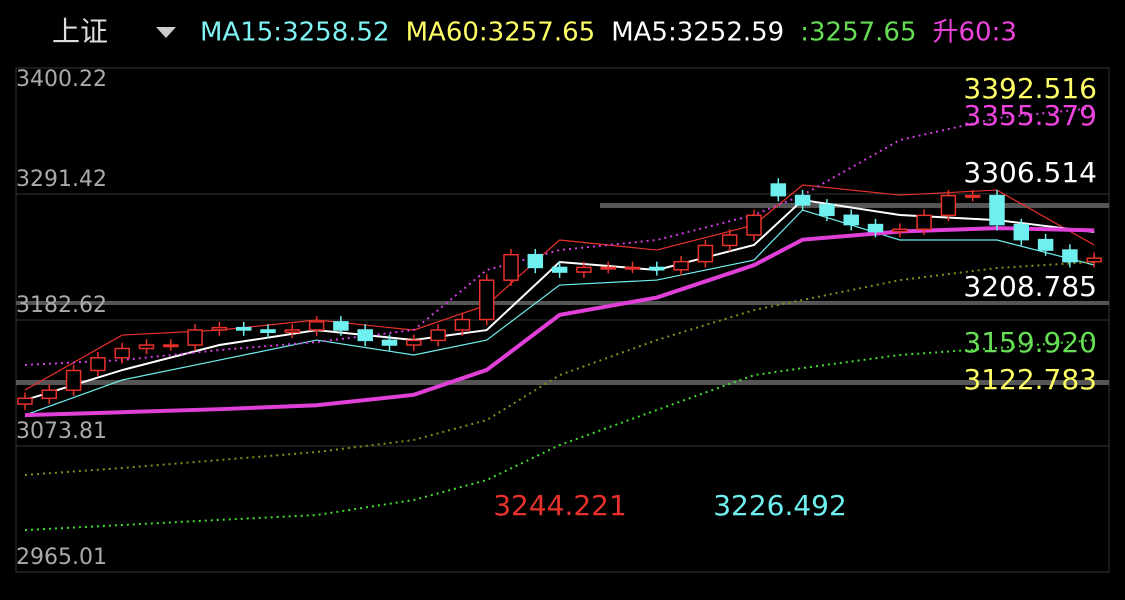  I want to click on price-annotation: 3306.514, so click(1030, 172).